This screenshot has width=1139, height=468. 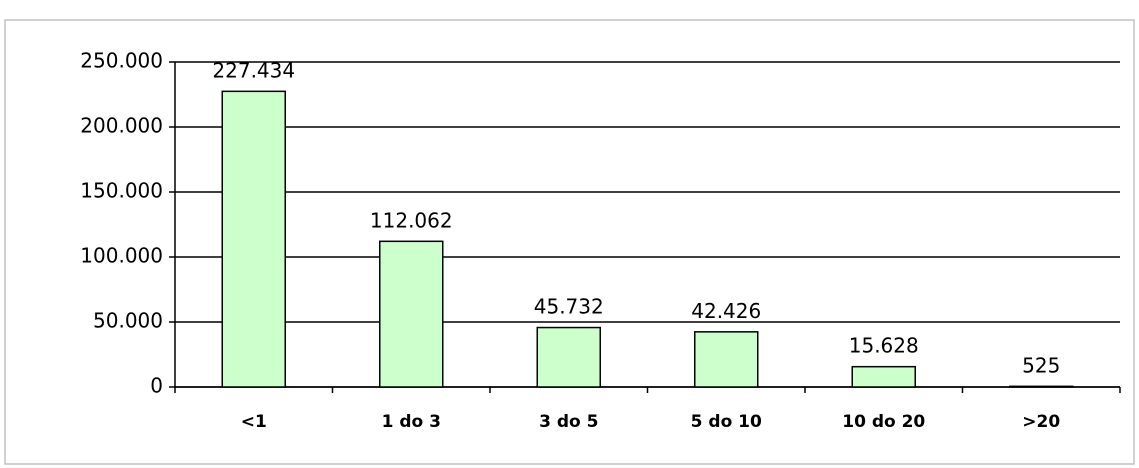 I want to click on value-label: 42.426, so click(x=726, y=311).